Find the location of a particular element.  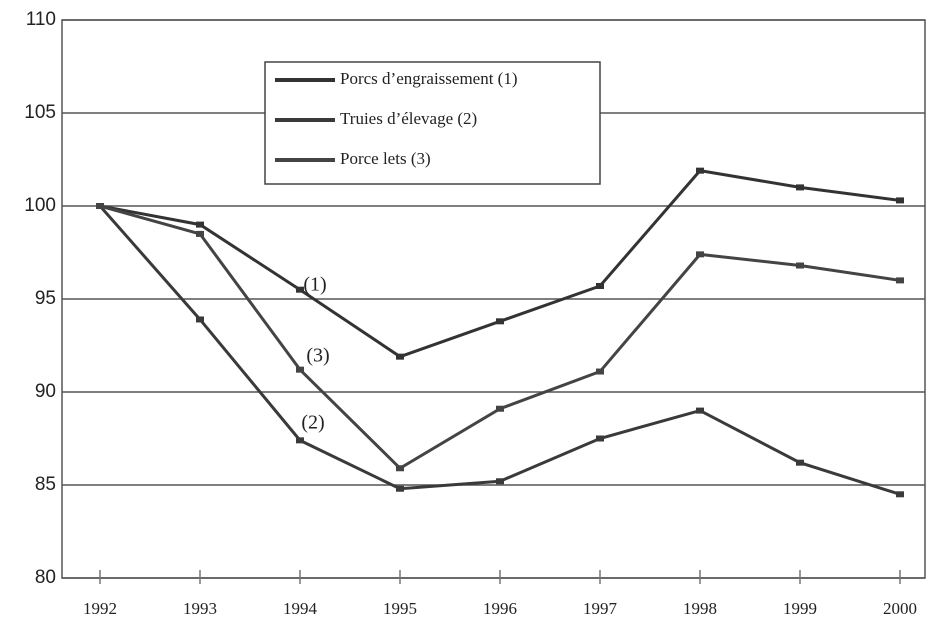

x-tick-label: 2000 is located at coordinates (900, 608).